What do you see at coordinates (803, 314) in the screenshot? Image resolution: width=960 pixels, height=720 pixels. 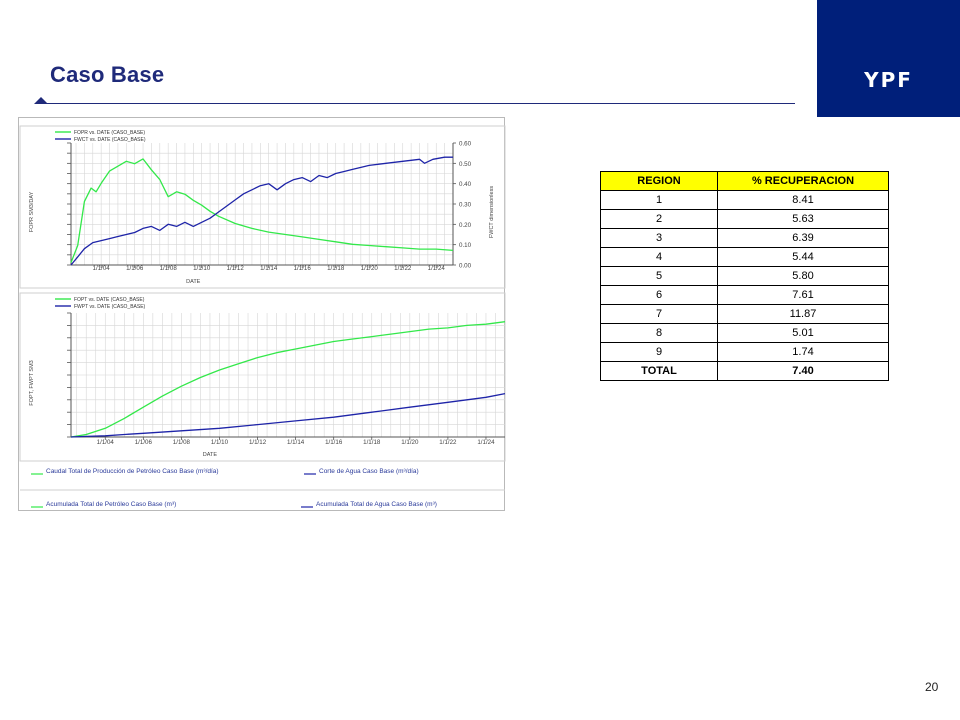 I see `recovery-cell: 11.87` at bounding box center [803, 314].